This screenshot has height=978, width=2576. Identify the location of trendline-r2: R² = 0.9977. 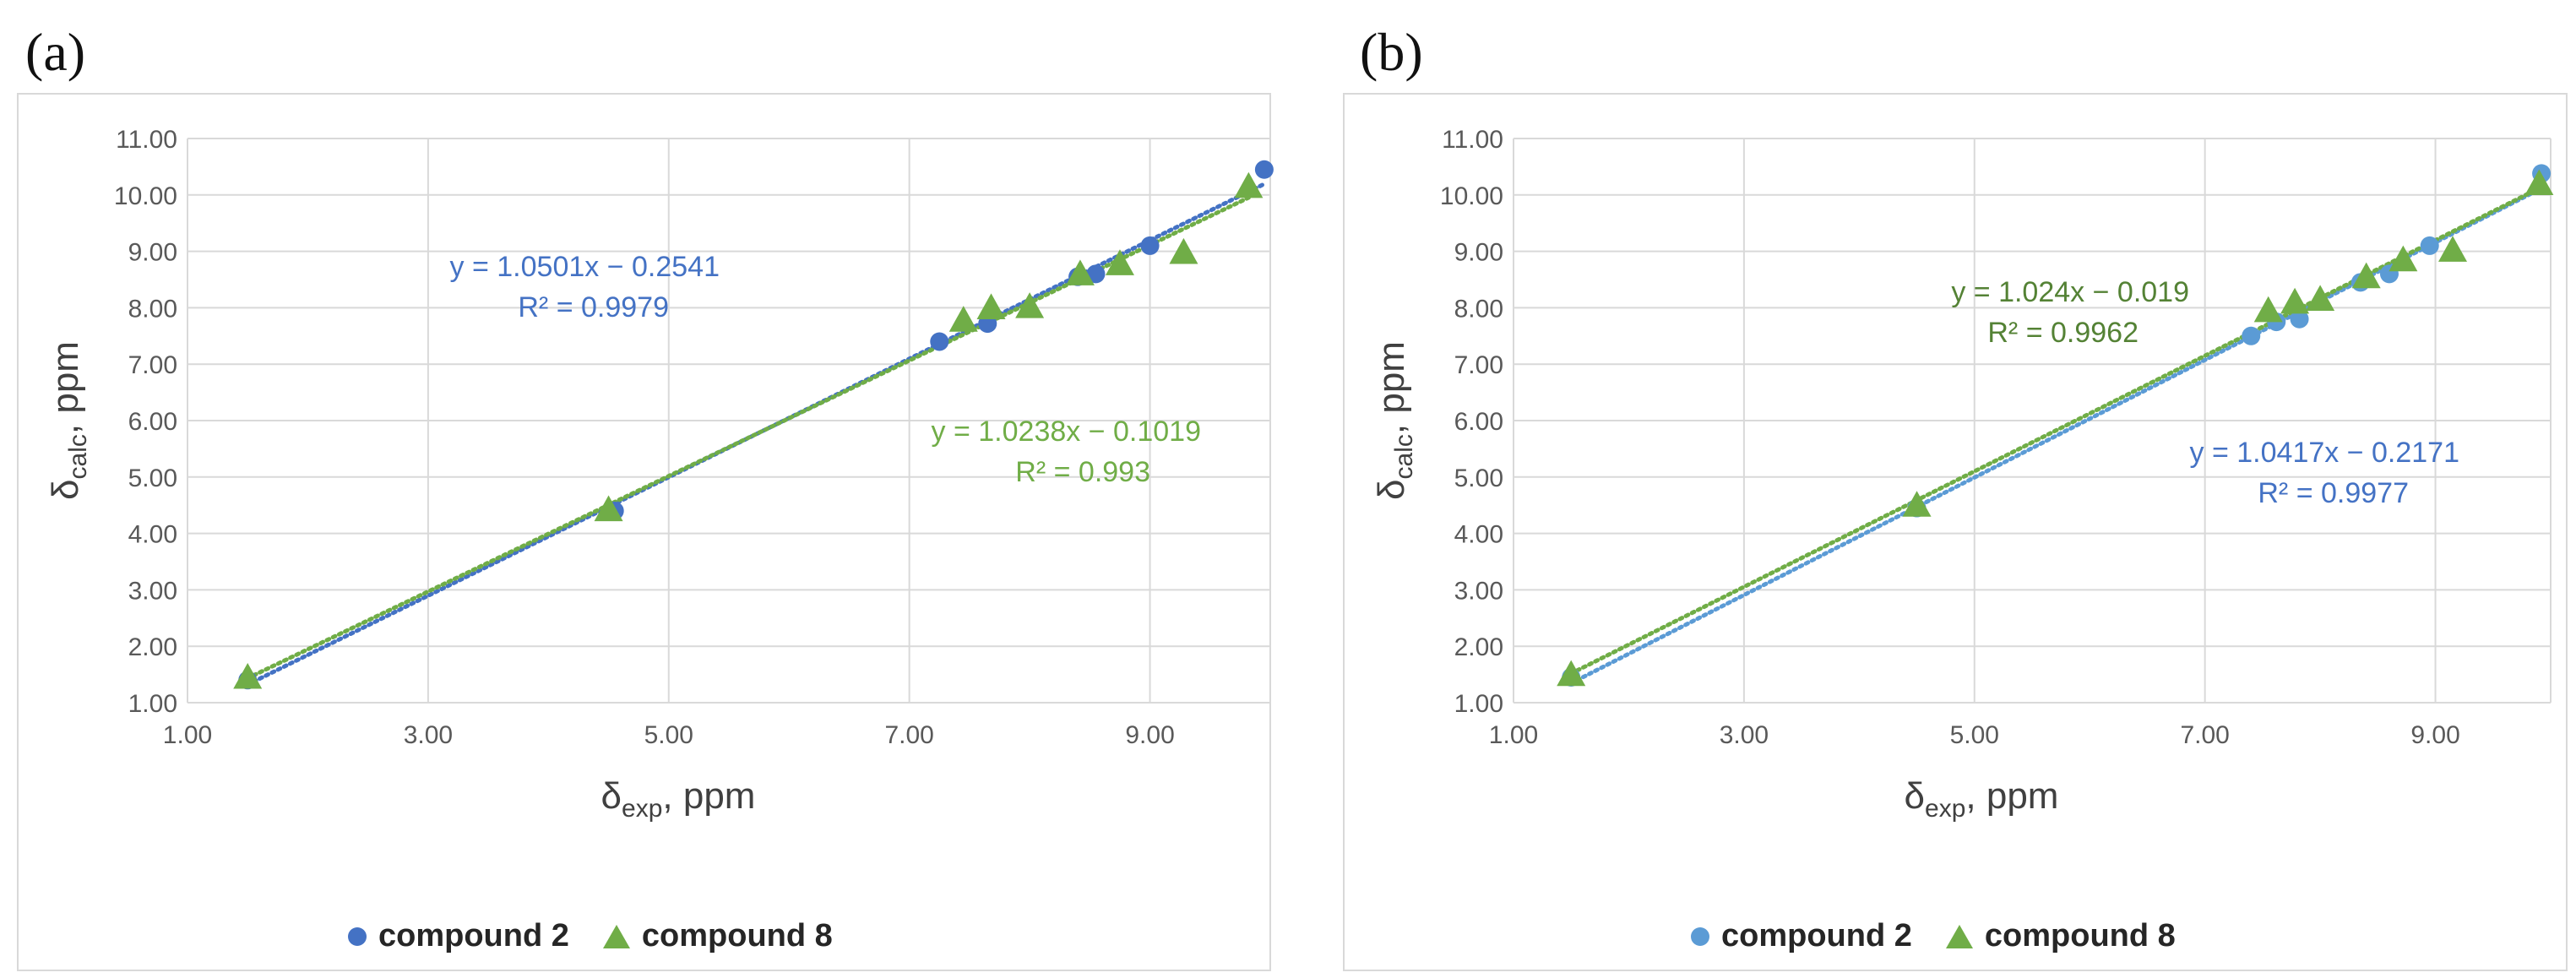
(2333, 493).